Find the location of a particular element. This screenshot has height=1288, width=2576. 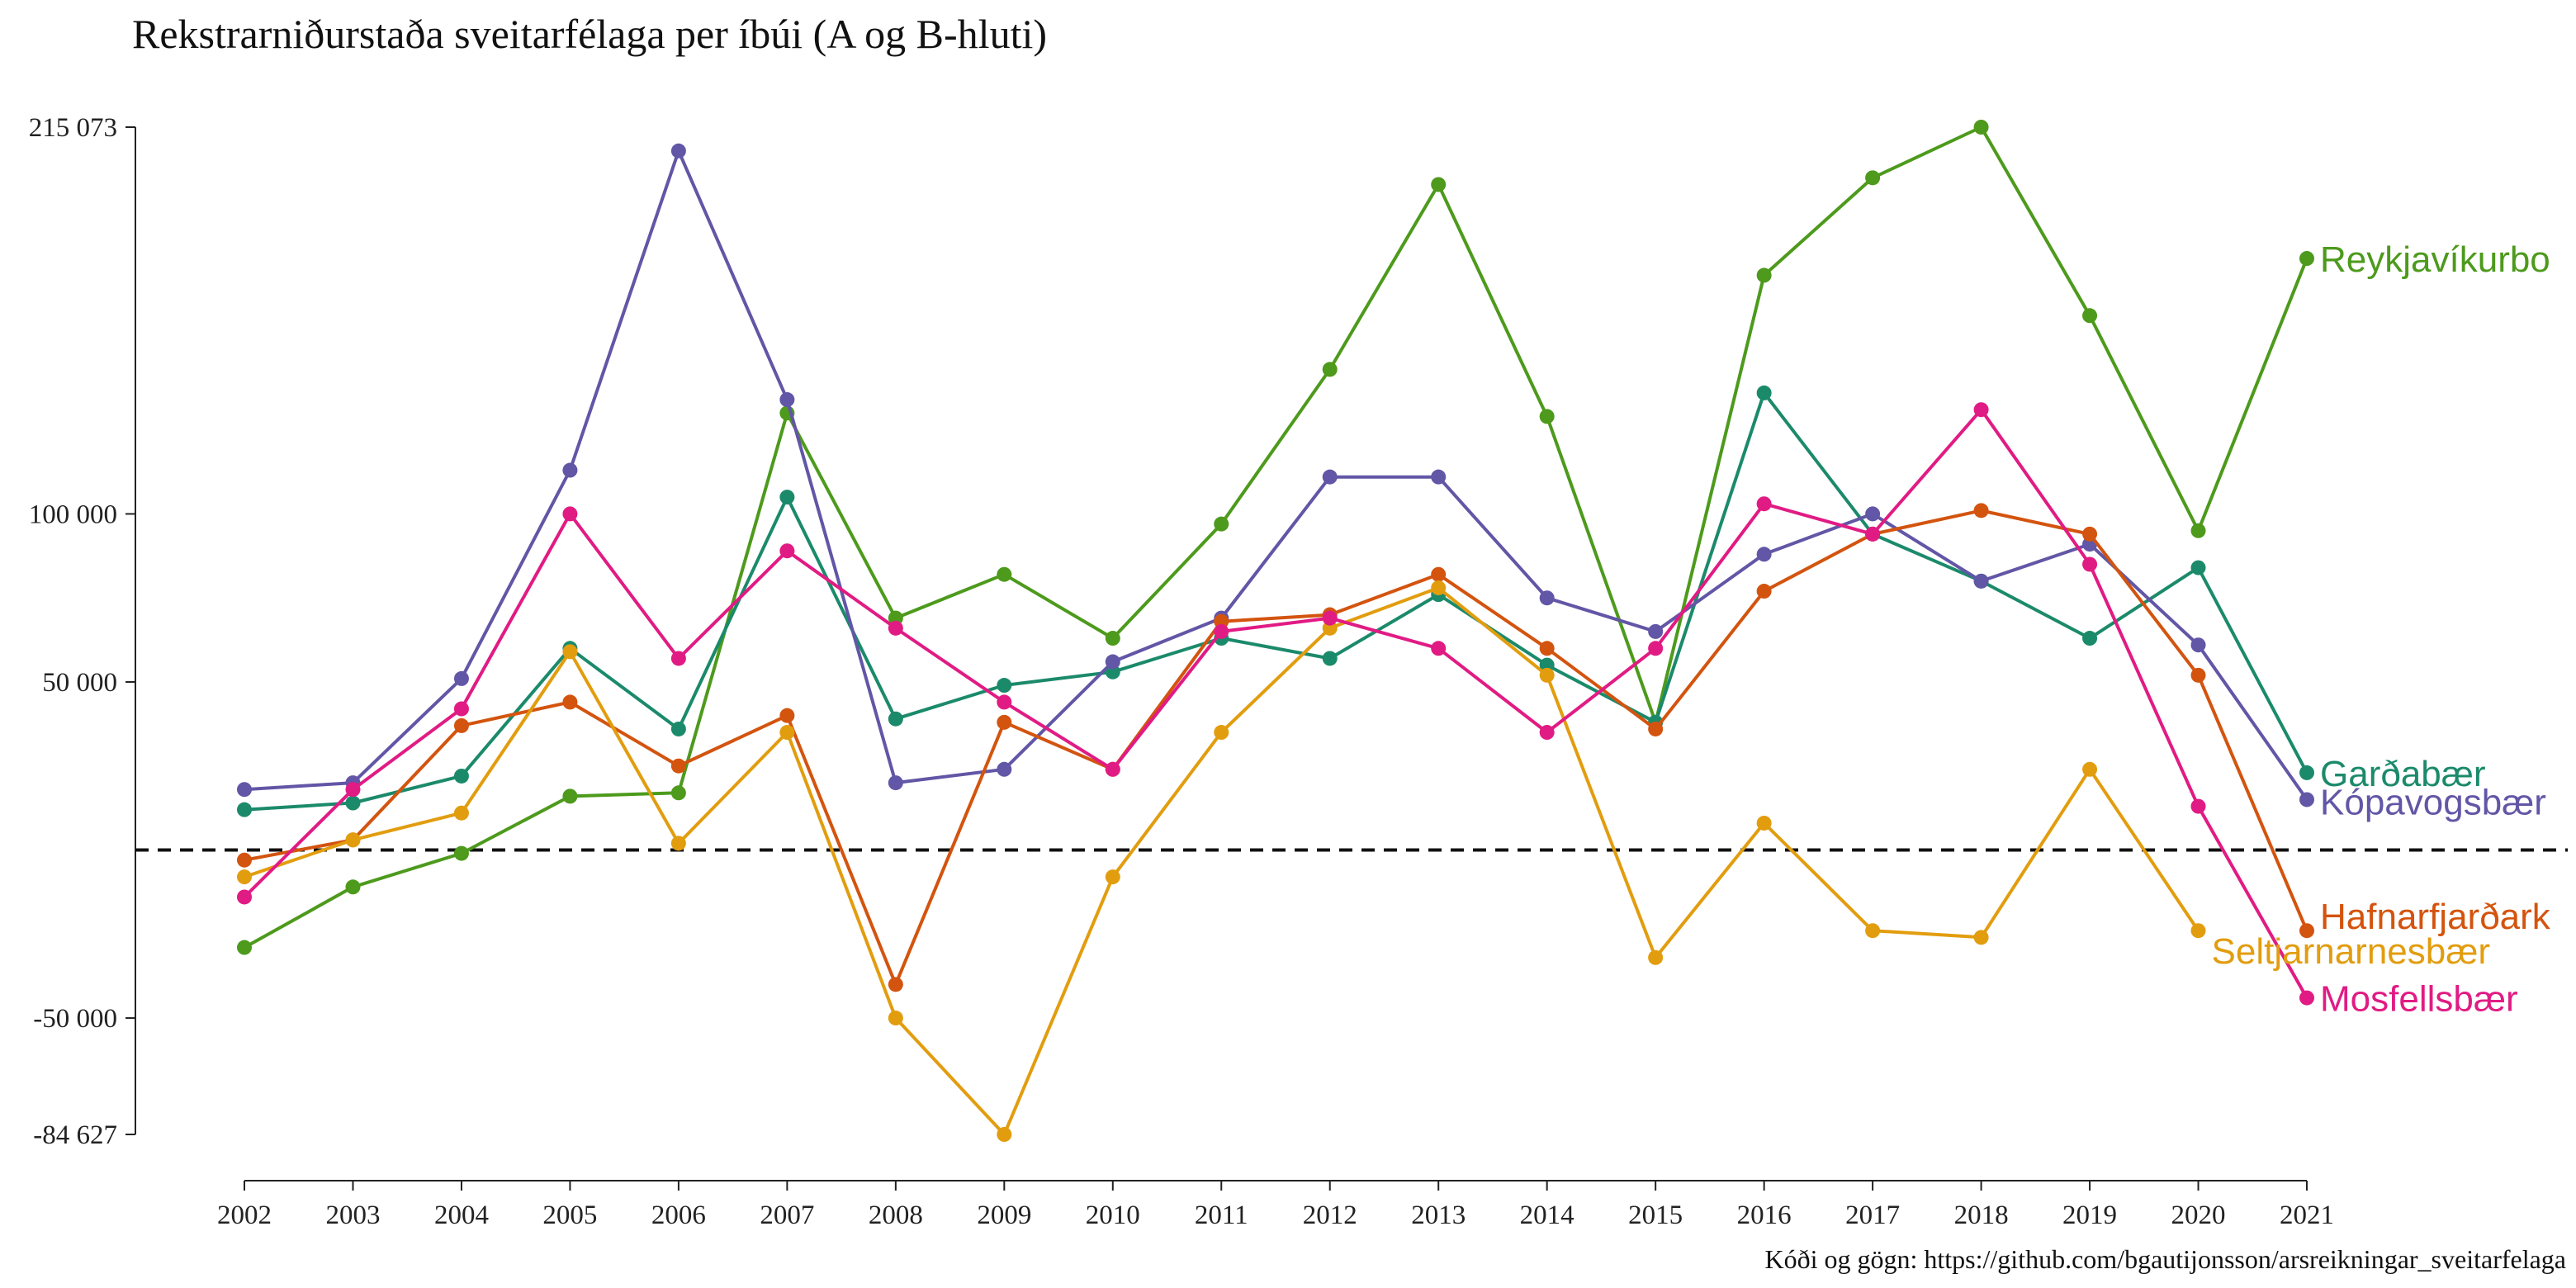

x-tick-label: 2015 is located at coordinates (1655, 1215).